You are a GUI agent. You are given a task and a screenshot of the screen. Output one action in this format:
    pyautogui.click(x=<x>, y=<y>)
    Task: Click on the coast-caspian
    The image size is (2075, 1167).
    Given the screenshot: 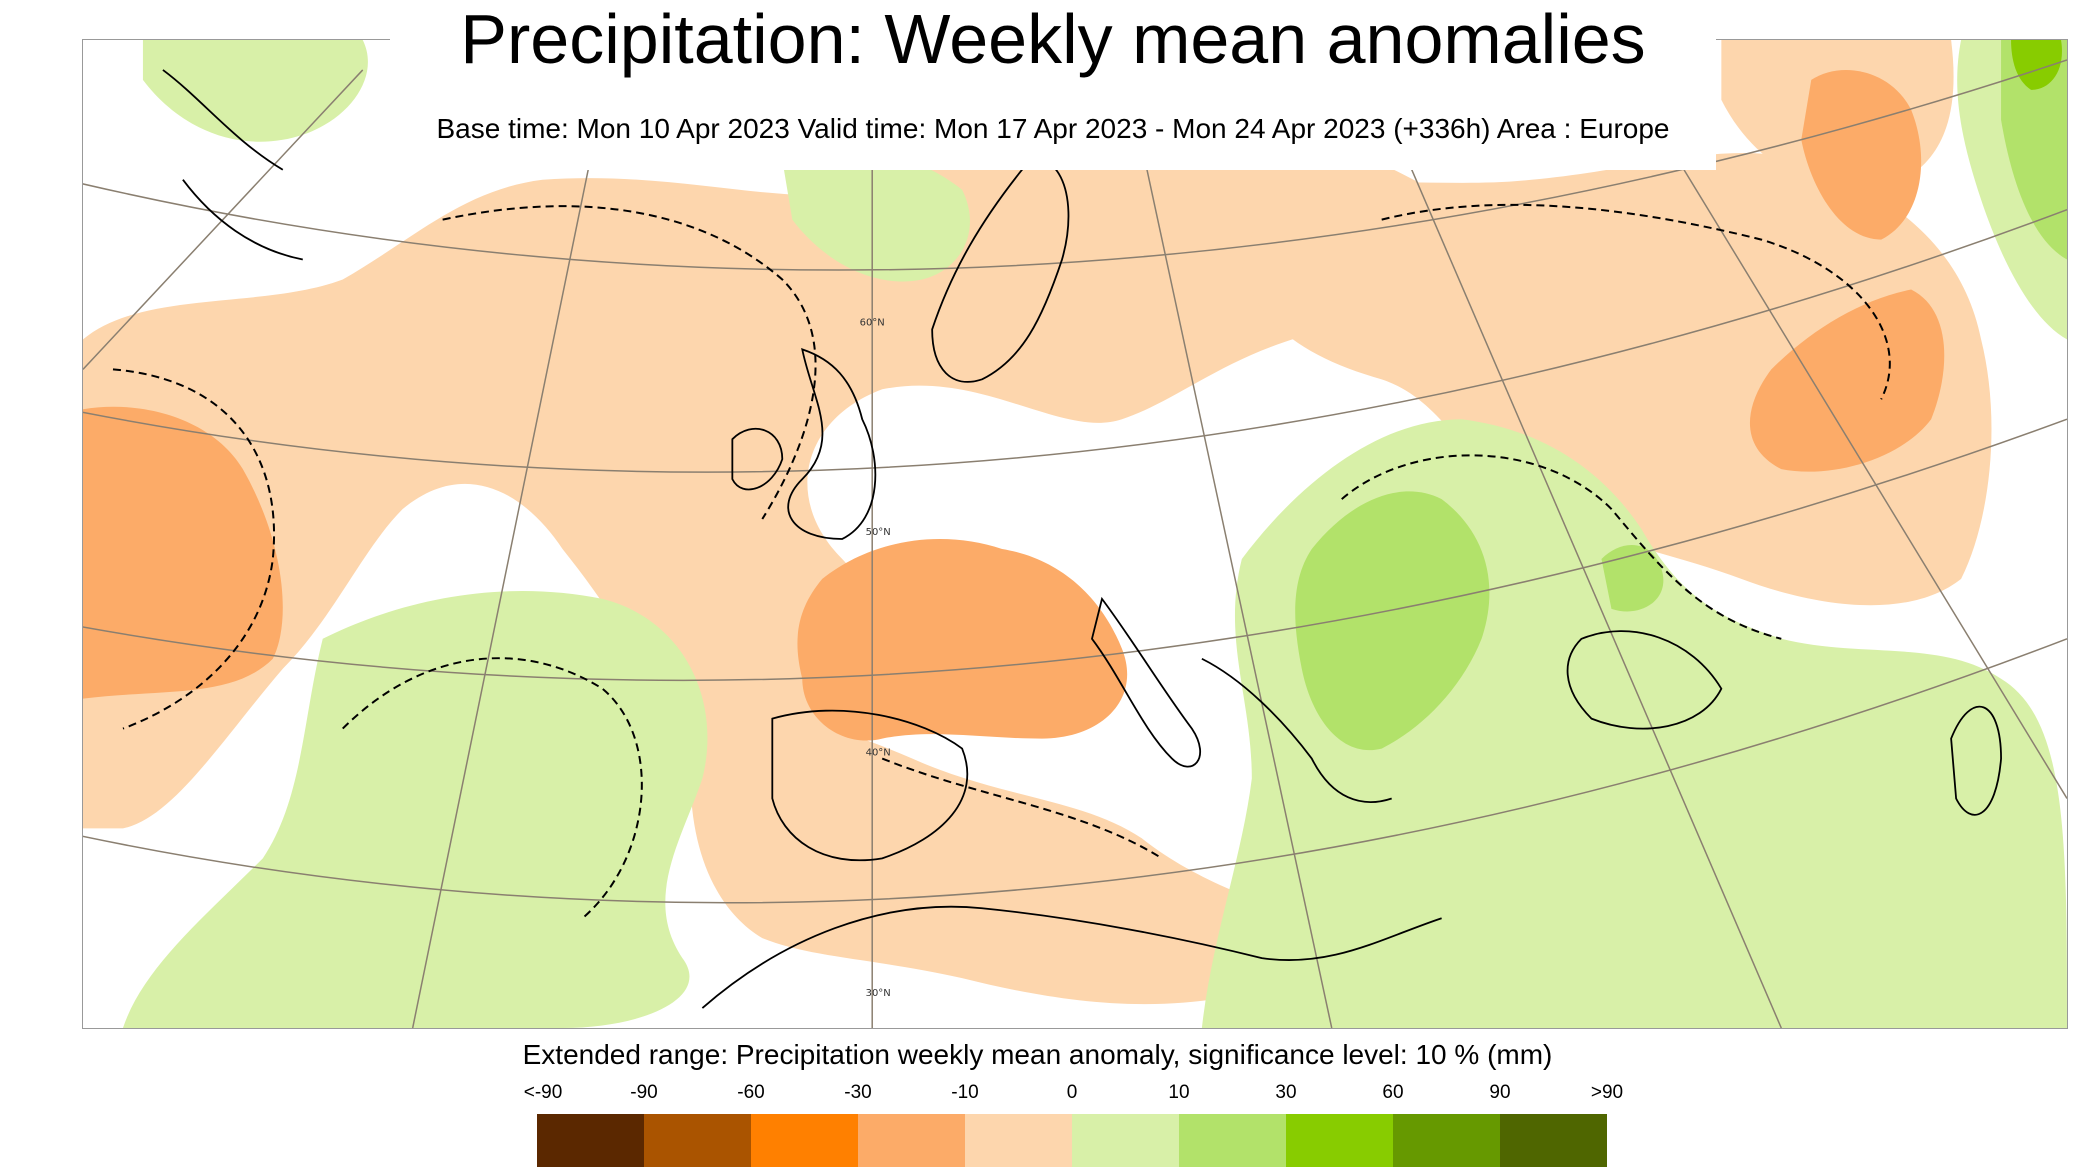 What is the action you would take?
    pyautogui.click(x=1976, y=760)
    